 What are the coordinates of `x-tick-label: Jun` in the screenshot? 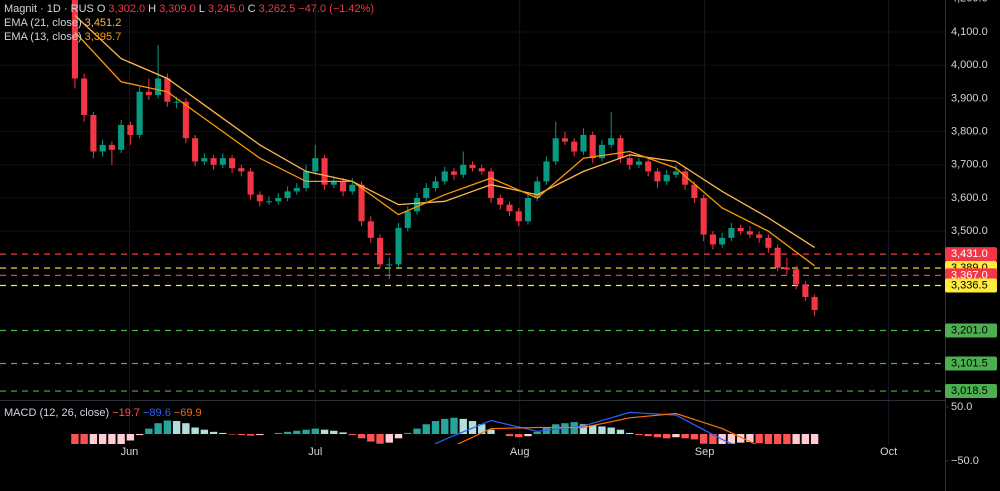 It's located at (130, 452).